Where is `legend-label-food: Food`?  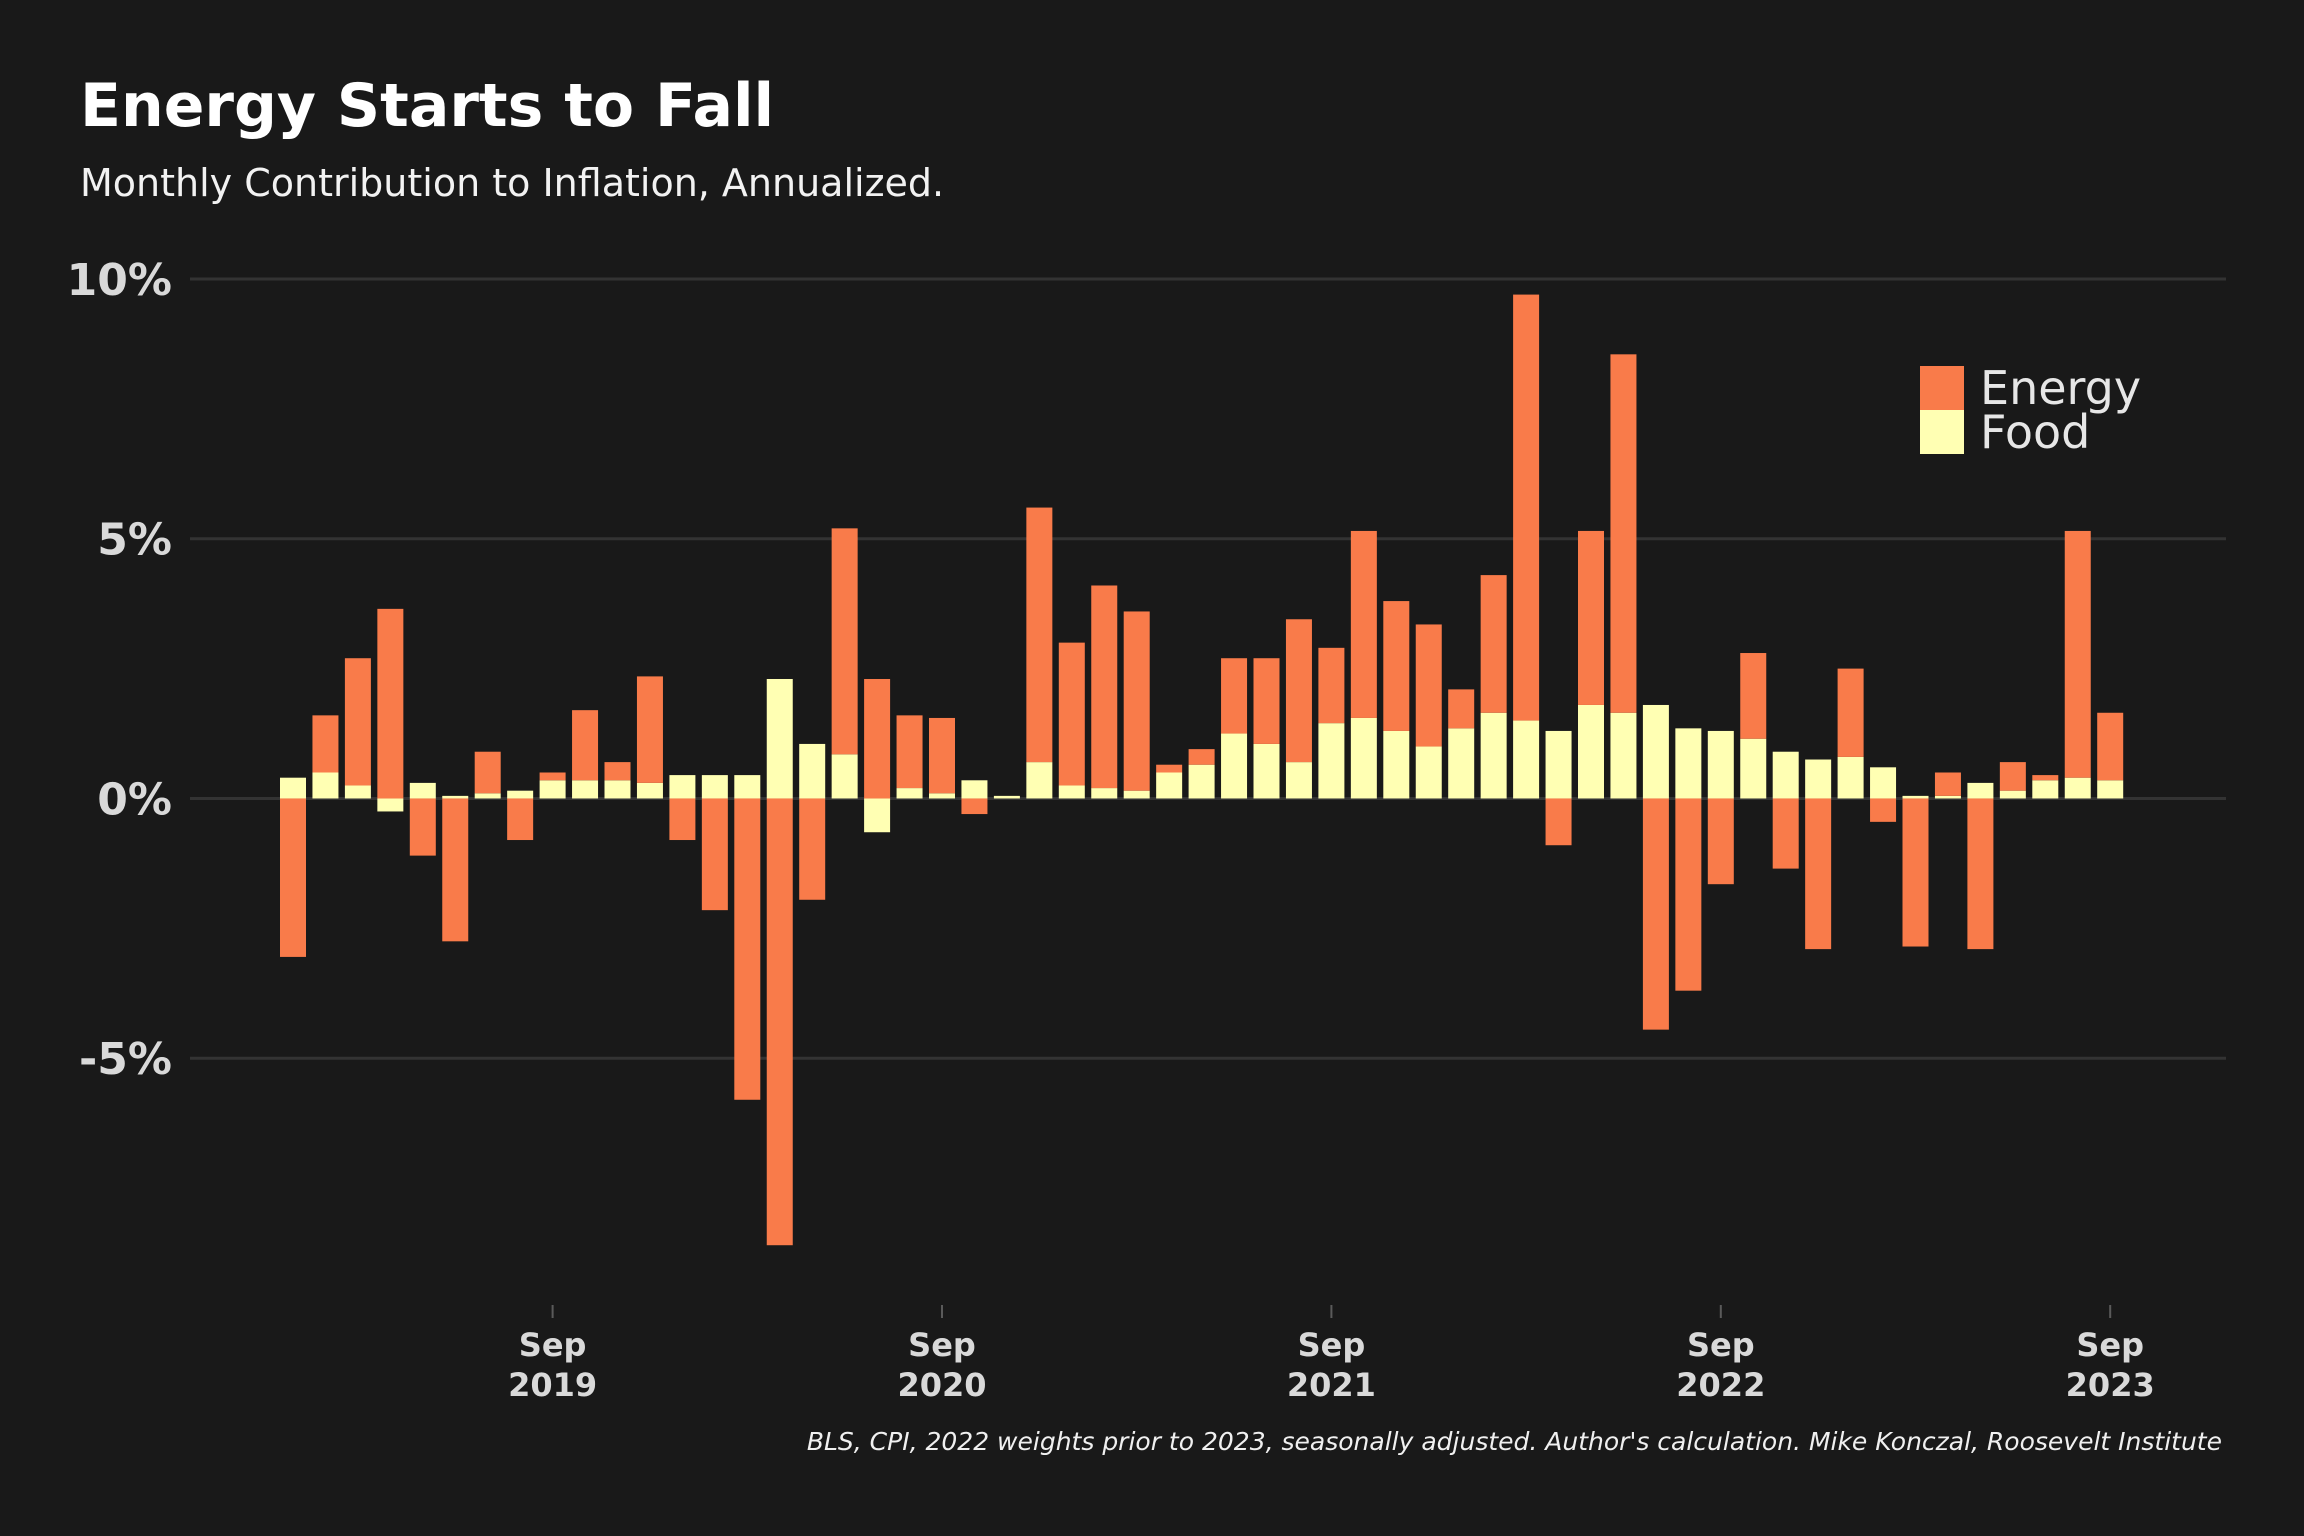 legend-label-food: Food is located at coordinates (2035, 432).